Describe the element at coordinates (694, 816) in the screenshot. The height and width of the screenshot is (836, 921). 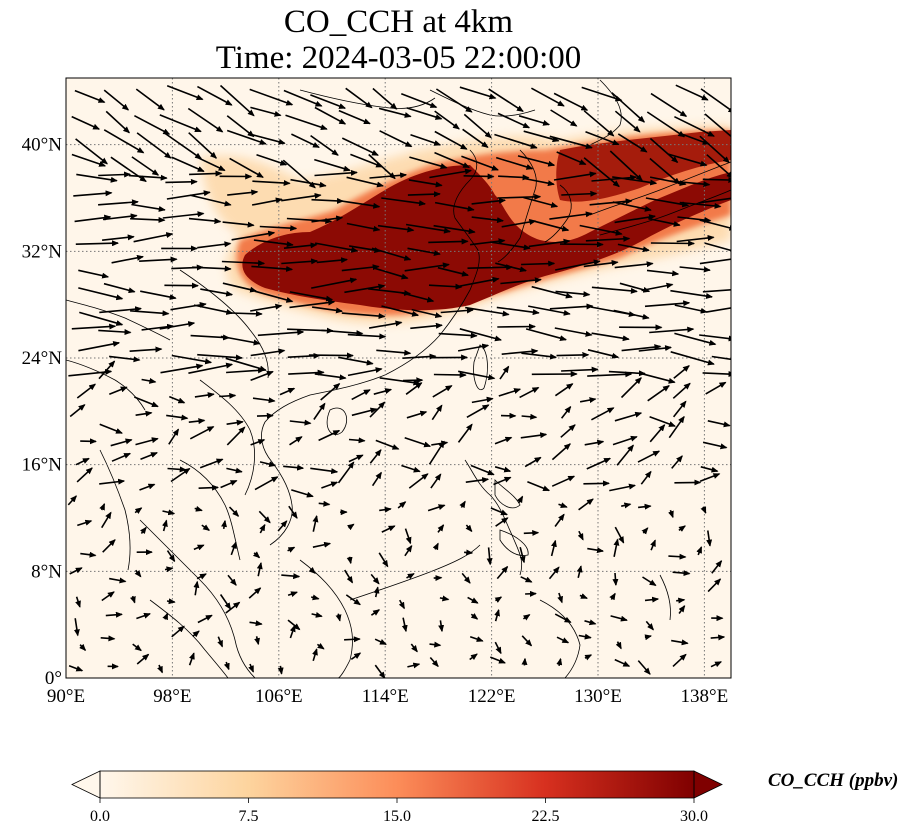
I see `colorbar-tick-label: 30.0` at that location.